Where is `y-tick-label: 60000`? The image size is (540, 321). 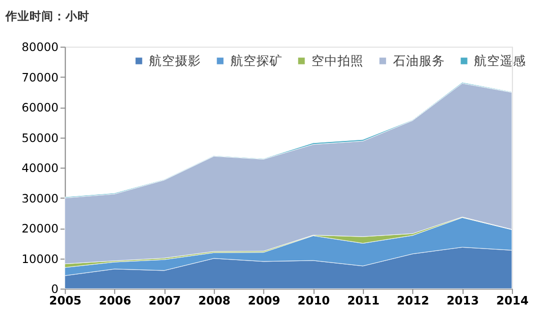
y-tick-label: 60000 is located at coordinates (40, 107).